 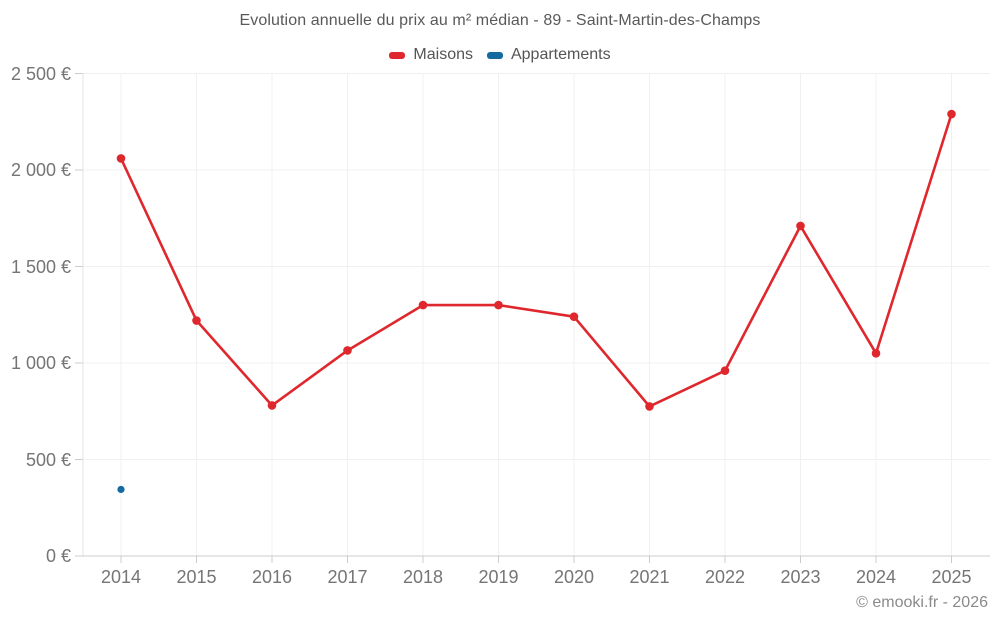 I want to click on y-axis-tick-label: 2 000 €, so click(x=40, y=170).